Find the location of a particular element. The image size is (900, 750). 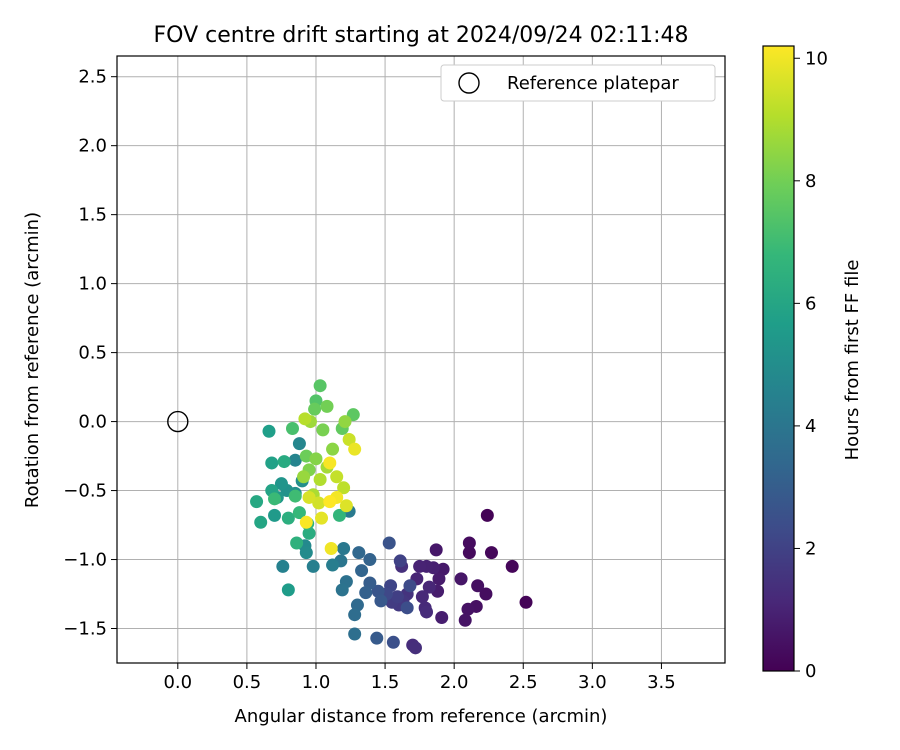

y-tick-label: −1.0 is located at coordinates (85, 560).